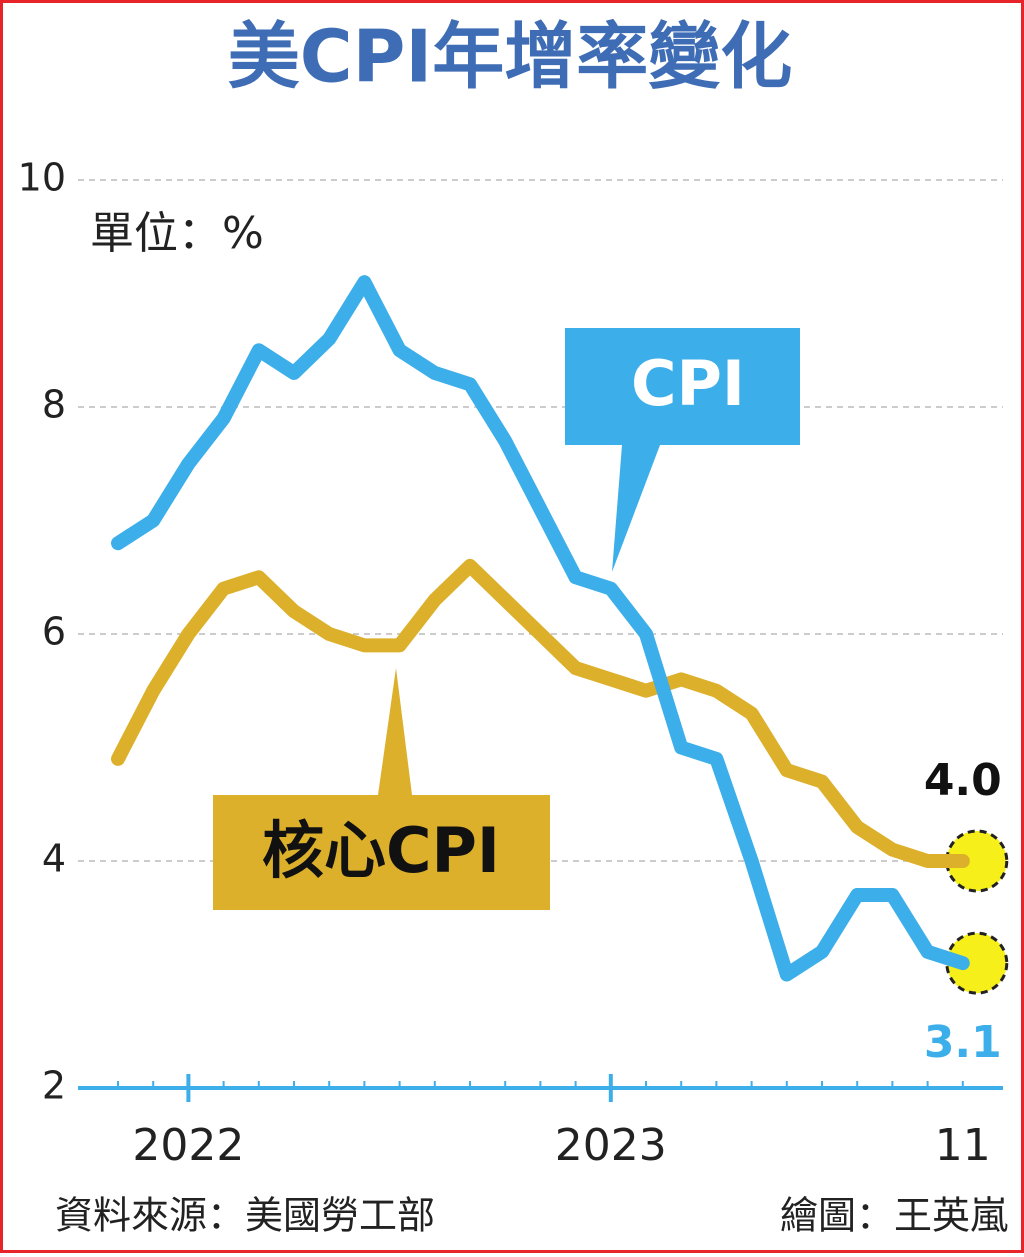  Describe the element at coordinates (54, 1086) in the screenshot. I see `y-tick-label: 2` at that location.